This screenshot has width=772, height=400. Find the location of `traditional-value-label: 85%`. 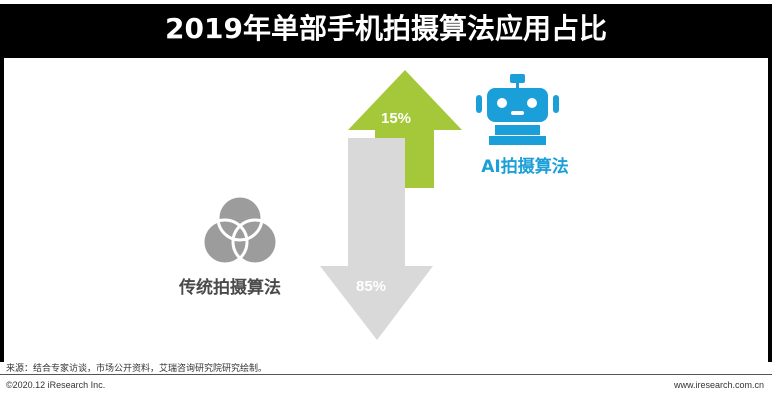

traditional-value-label: 85% is located at coordinates (371, 286).